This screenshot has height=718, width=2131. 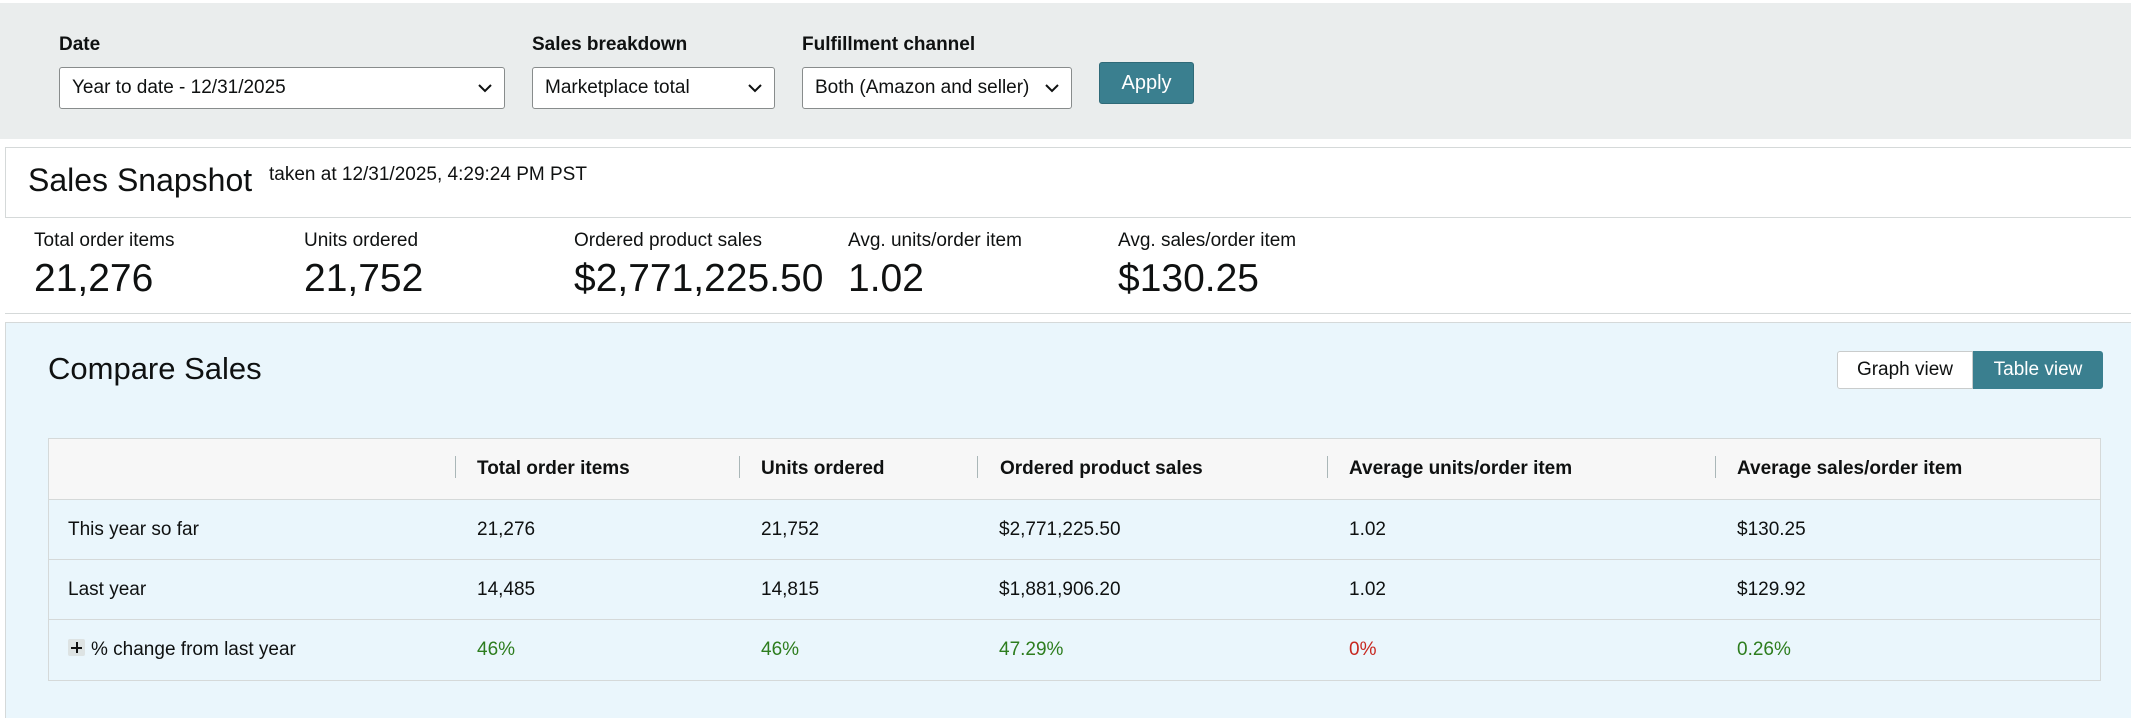 What do you see at coordinates (889, 44) in the screenshot?
I see `fulfillment-label: Fulfillment channel` at bounding box center [889, 44].